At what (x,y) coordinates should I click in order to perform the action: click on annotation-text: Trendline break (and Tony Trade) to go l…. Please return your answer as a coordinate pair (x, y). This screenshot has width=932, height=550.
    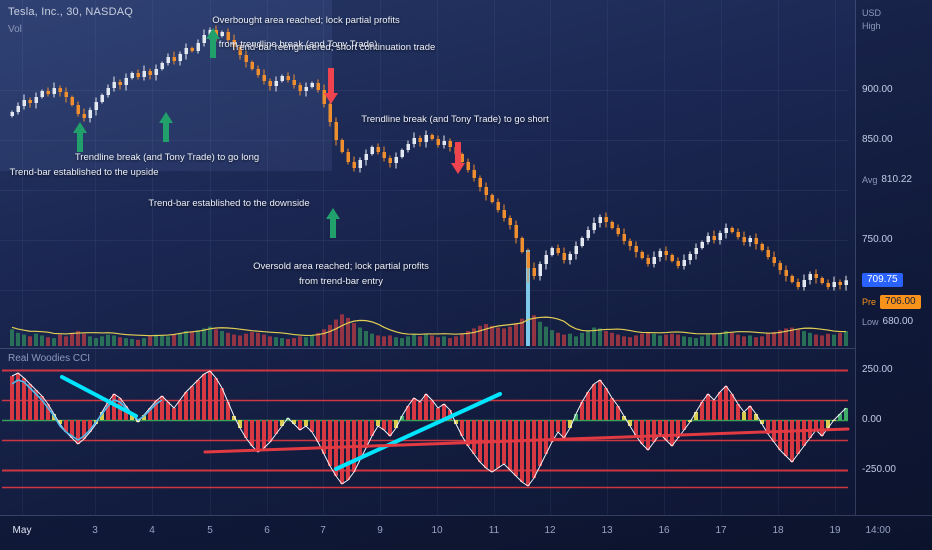
    Looking at the image, I should click on (167, 157).